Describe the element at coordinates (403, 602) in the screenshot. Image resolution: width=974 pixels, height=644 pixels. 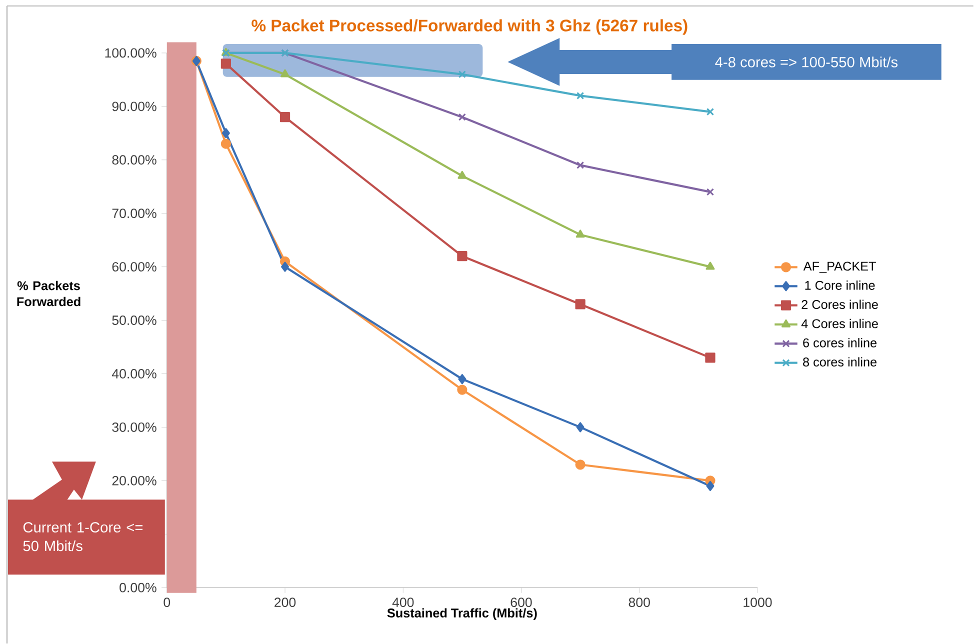
I see `x-tick-label: 400` at that location.